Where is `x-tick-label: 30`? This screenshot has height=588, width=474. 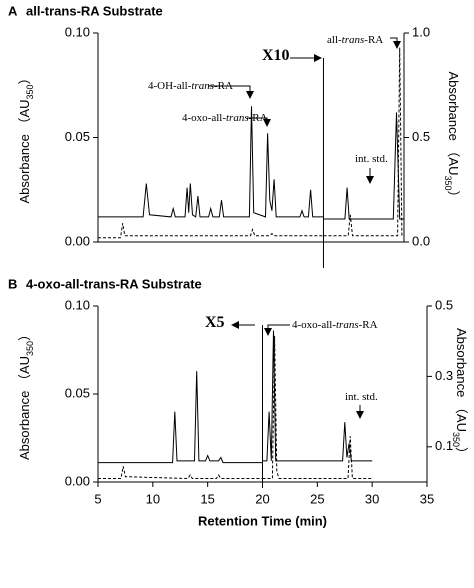
x-tick-label: 30 is located at coordinates (372, 498).